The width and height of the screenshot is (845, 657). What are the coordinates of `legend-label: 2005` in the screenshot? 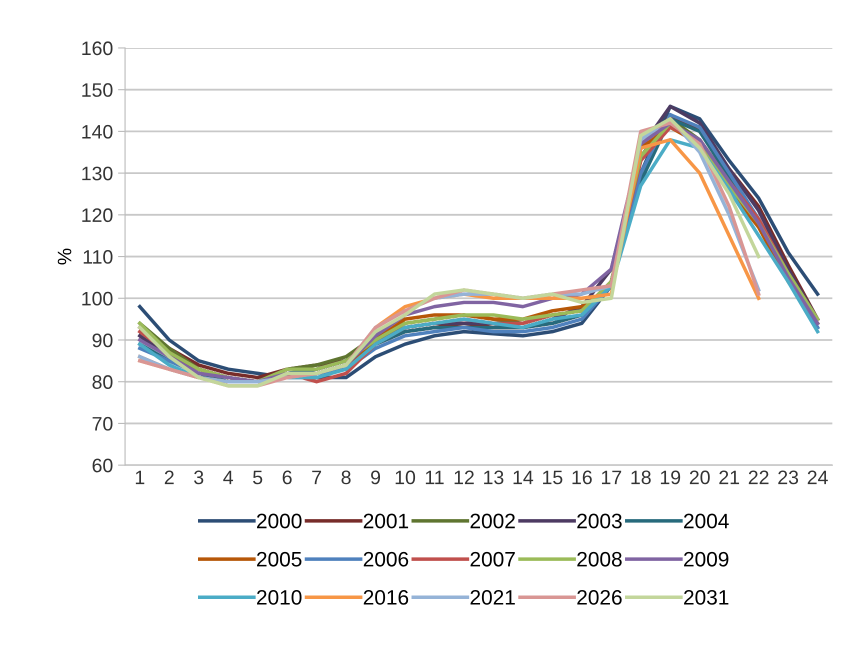 It's located at (279, 559).